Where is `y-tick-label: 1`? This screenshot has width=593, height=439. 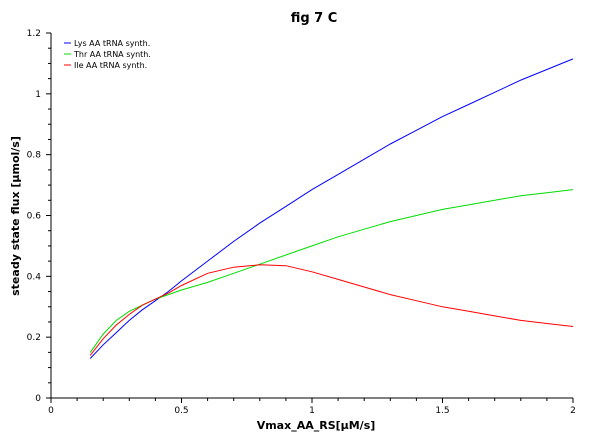
y-tick-label: 1 is located at coordinates (38, 95).